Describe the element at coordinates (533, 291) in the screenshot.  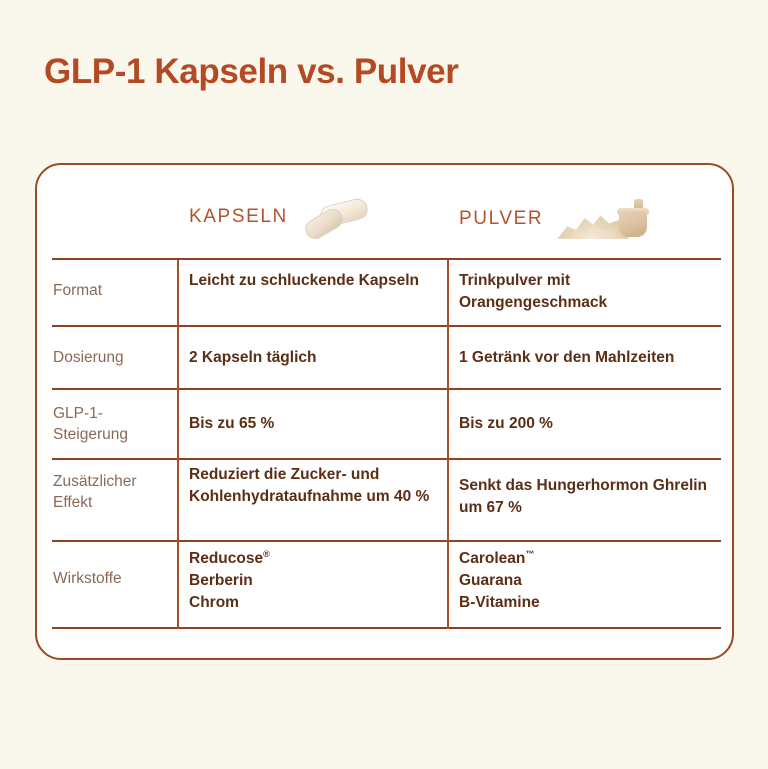
I see `row-value-pulver: Trinkpulver mit Orangengeschmack` at that location.